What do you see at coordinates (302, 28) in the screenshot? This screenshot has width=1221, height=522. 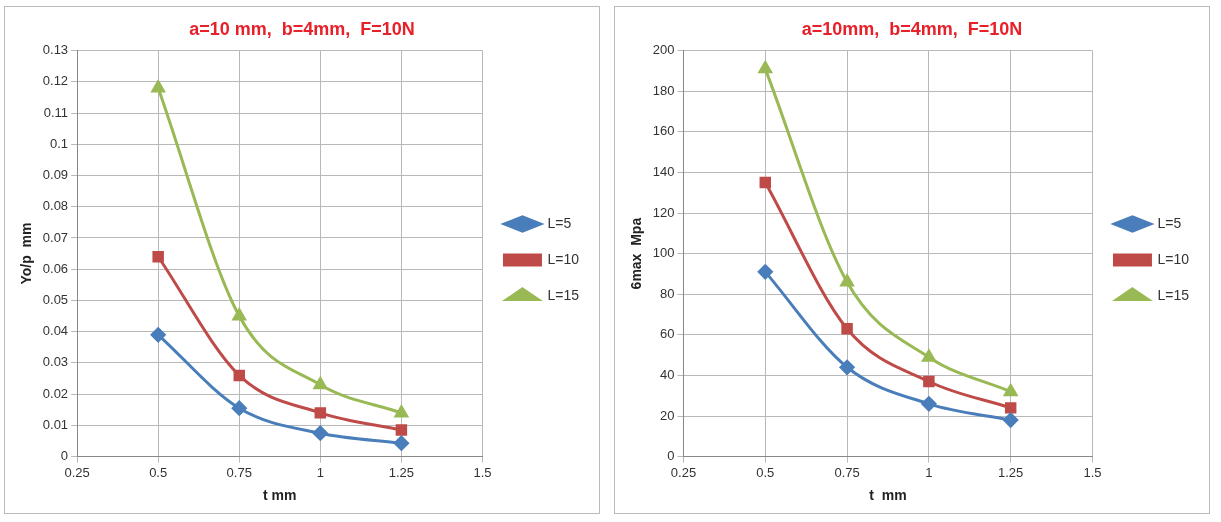 I see `chart-title: a=10 mm, b=4mm, F=10N` at bounding box center [302, 28].